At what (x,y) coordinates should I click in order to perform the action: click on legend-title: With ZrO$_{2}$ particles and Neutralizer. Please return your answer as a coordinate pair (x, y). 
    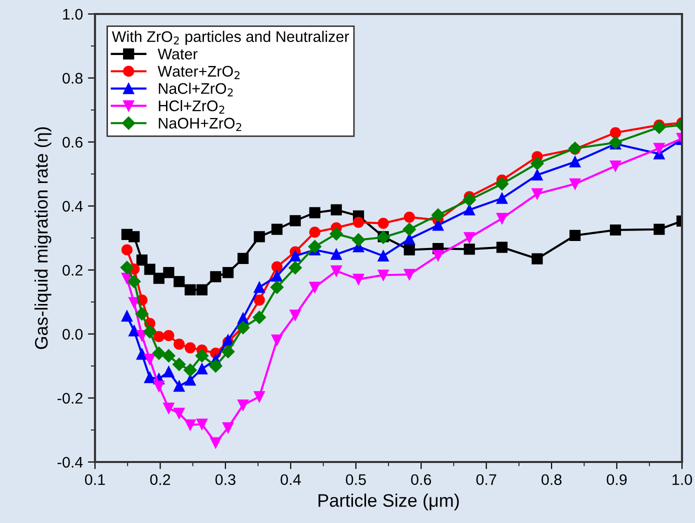
    Looking at the image, I should click on (231, 38).